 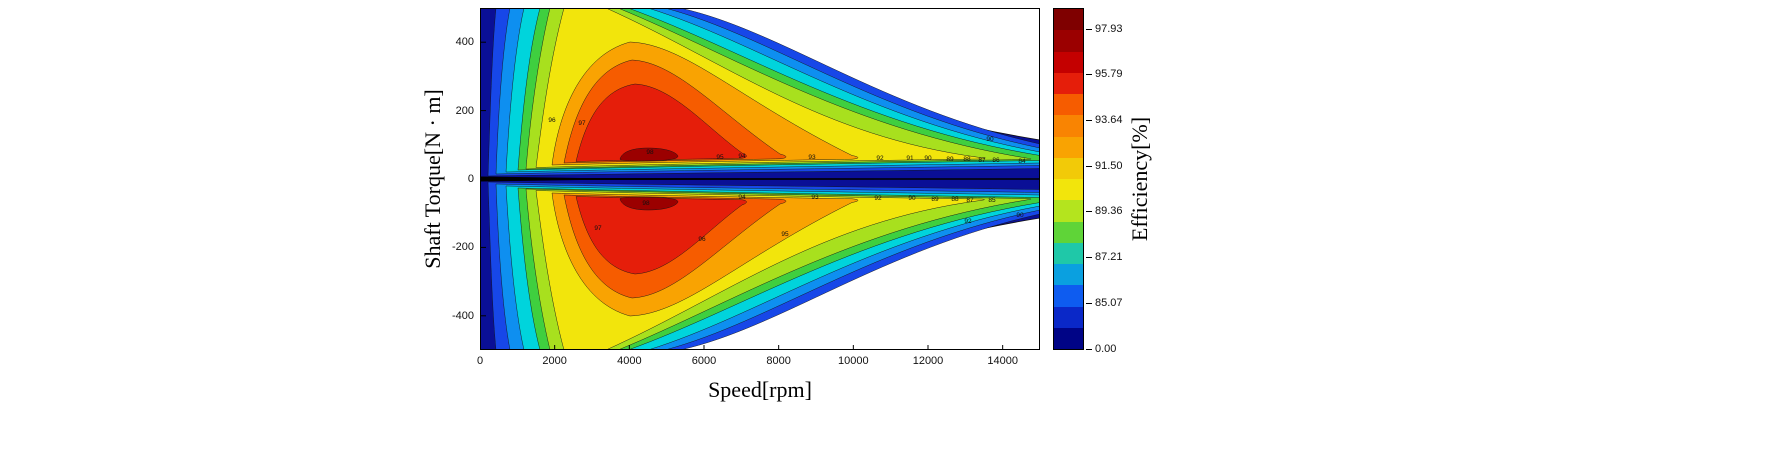 I want to click on colorbar-tick-label: 85.07, so click(x=1109, y=302).